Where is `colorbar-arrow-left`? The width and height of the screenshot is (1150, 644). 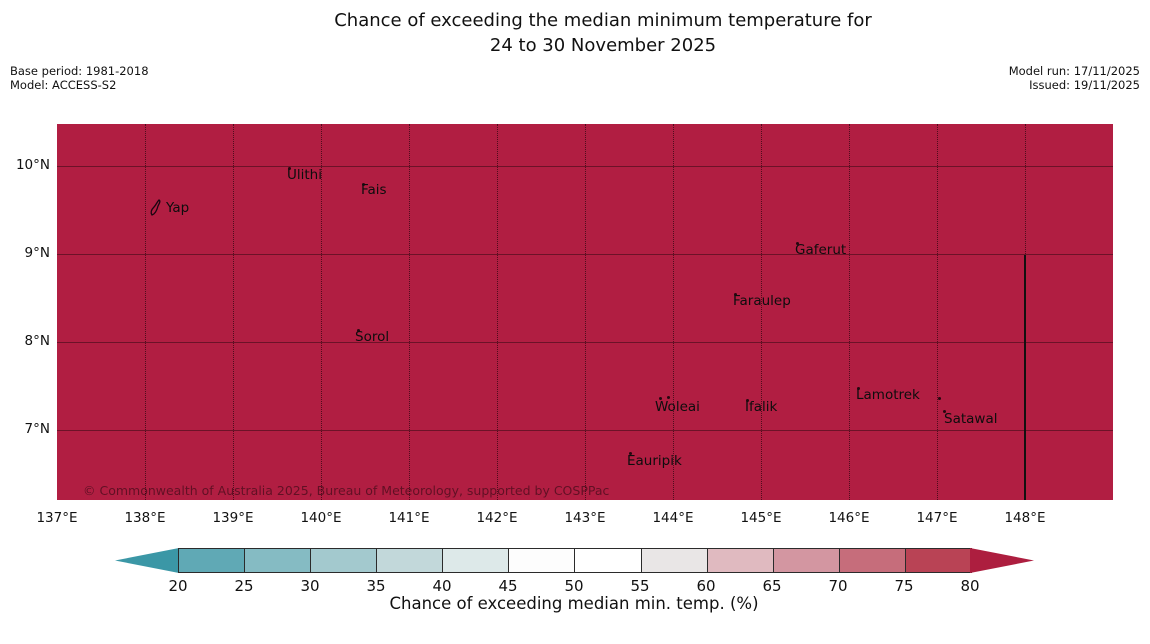 colorbar-arrow-left is located at coordinates (147, 560).